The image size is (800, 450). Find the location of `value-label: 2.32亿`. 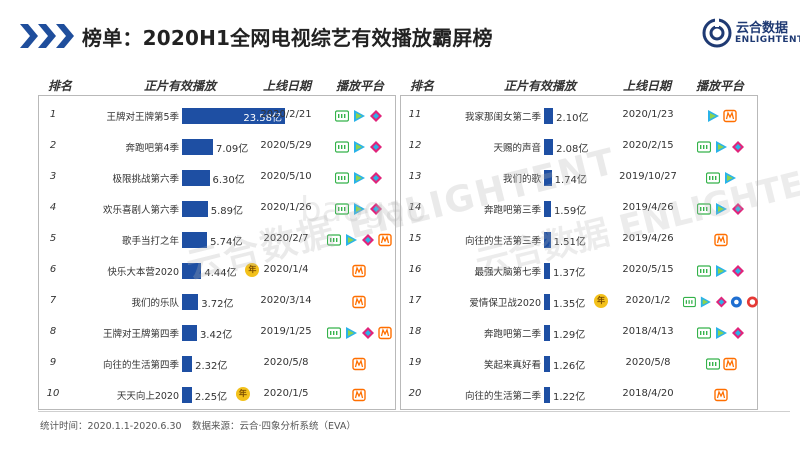

value-label: 2.32亿 is located at coordinates (211, 366).